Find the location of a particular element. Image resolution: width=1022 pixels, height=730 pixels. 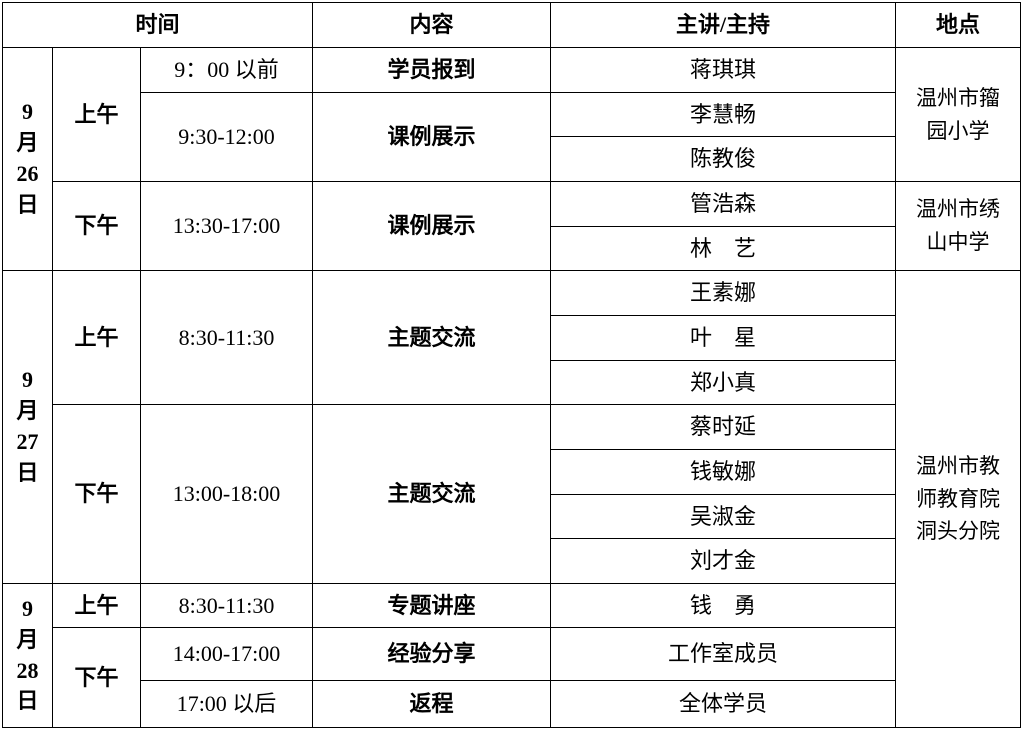

speaker-cell: 叶 星 is located at coordinates (723, 338).